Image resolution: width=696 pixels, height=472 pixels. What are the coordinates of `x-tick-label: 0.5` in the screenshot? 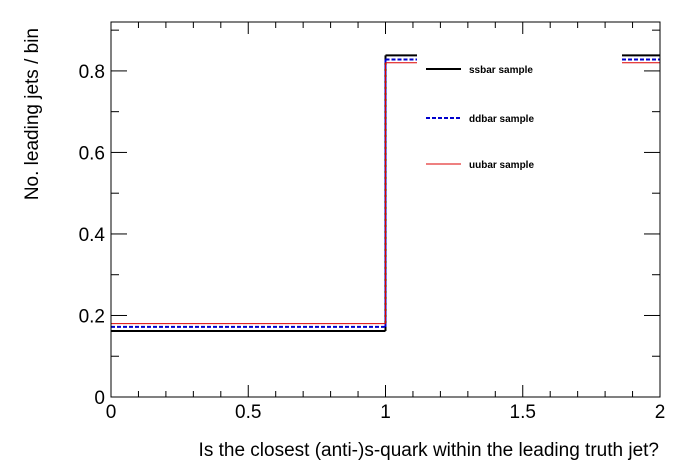 It's located at (248, 412).